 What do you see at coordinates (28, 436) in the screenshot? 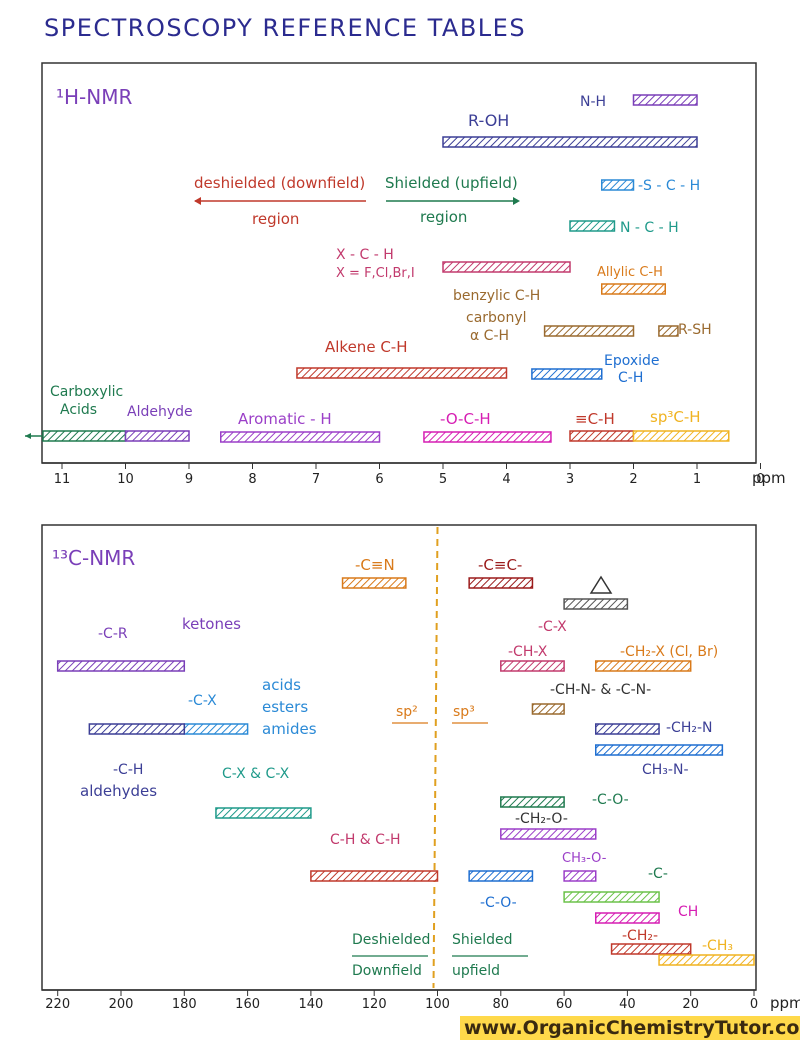
I see `h-nmr-arrowhead` at bounding box center [28, 436].